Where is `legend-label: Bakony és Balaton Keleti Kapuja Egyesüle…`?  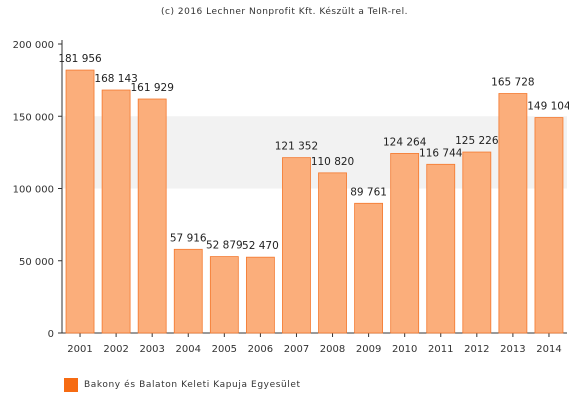
legend-label: Bakony és Balaton Keleti Kapuja Egyesüle… is located at coordinates (192, 385).